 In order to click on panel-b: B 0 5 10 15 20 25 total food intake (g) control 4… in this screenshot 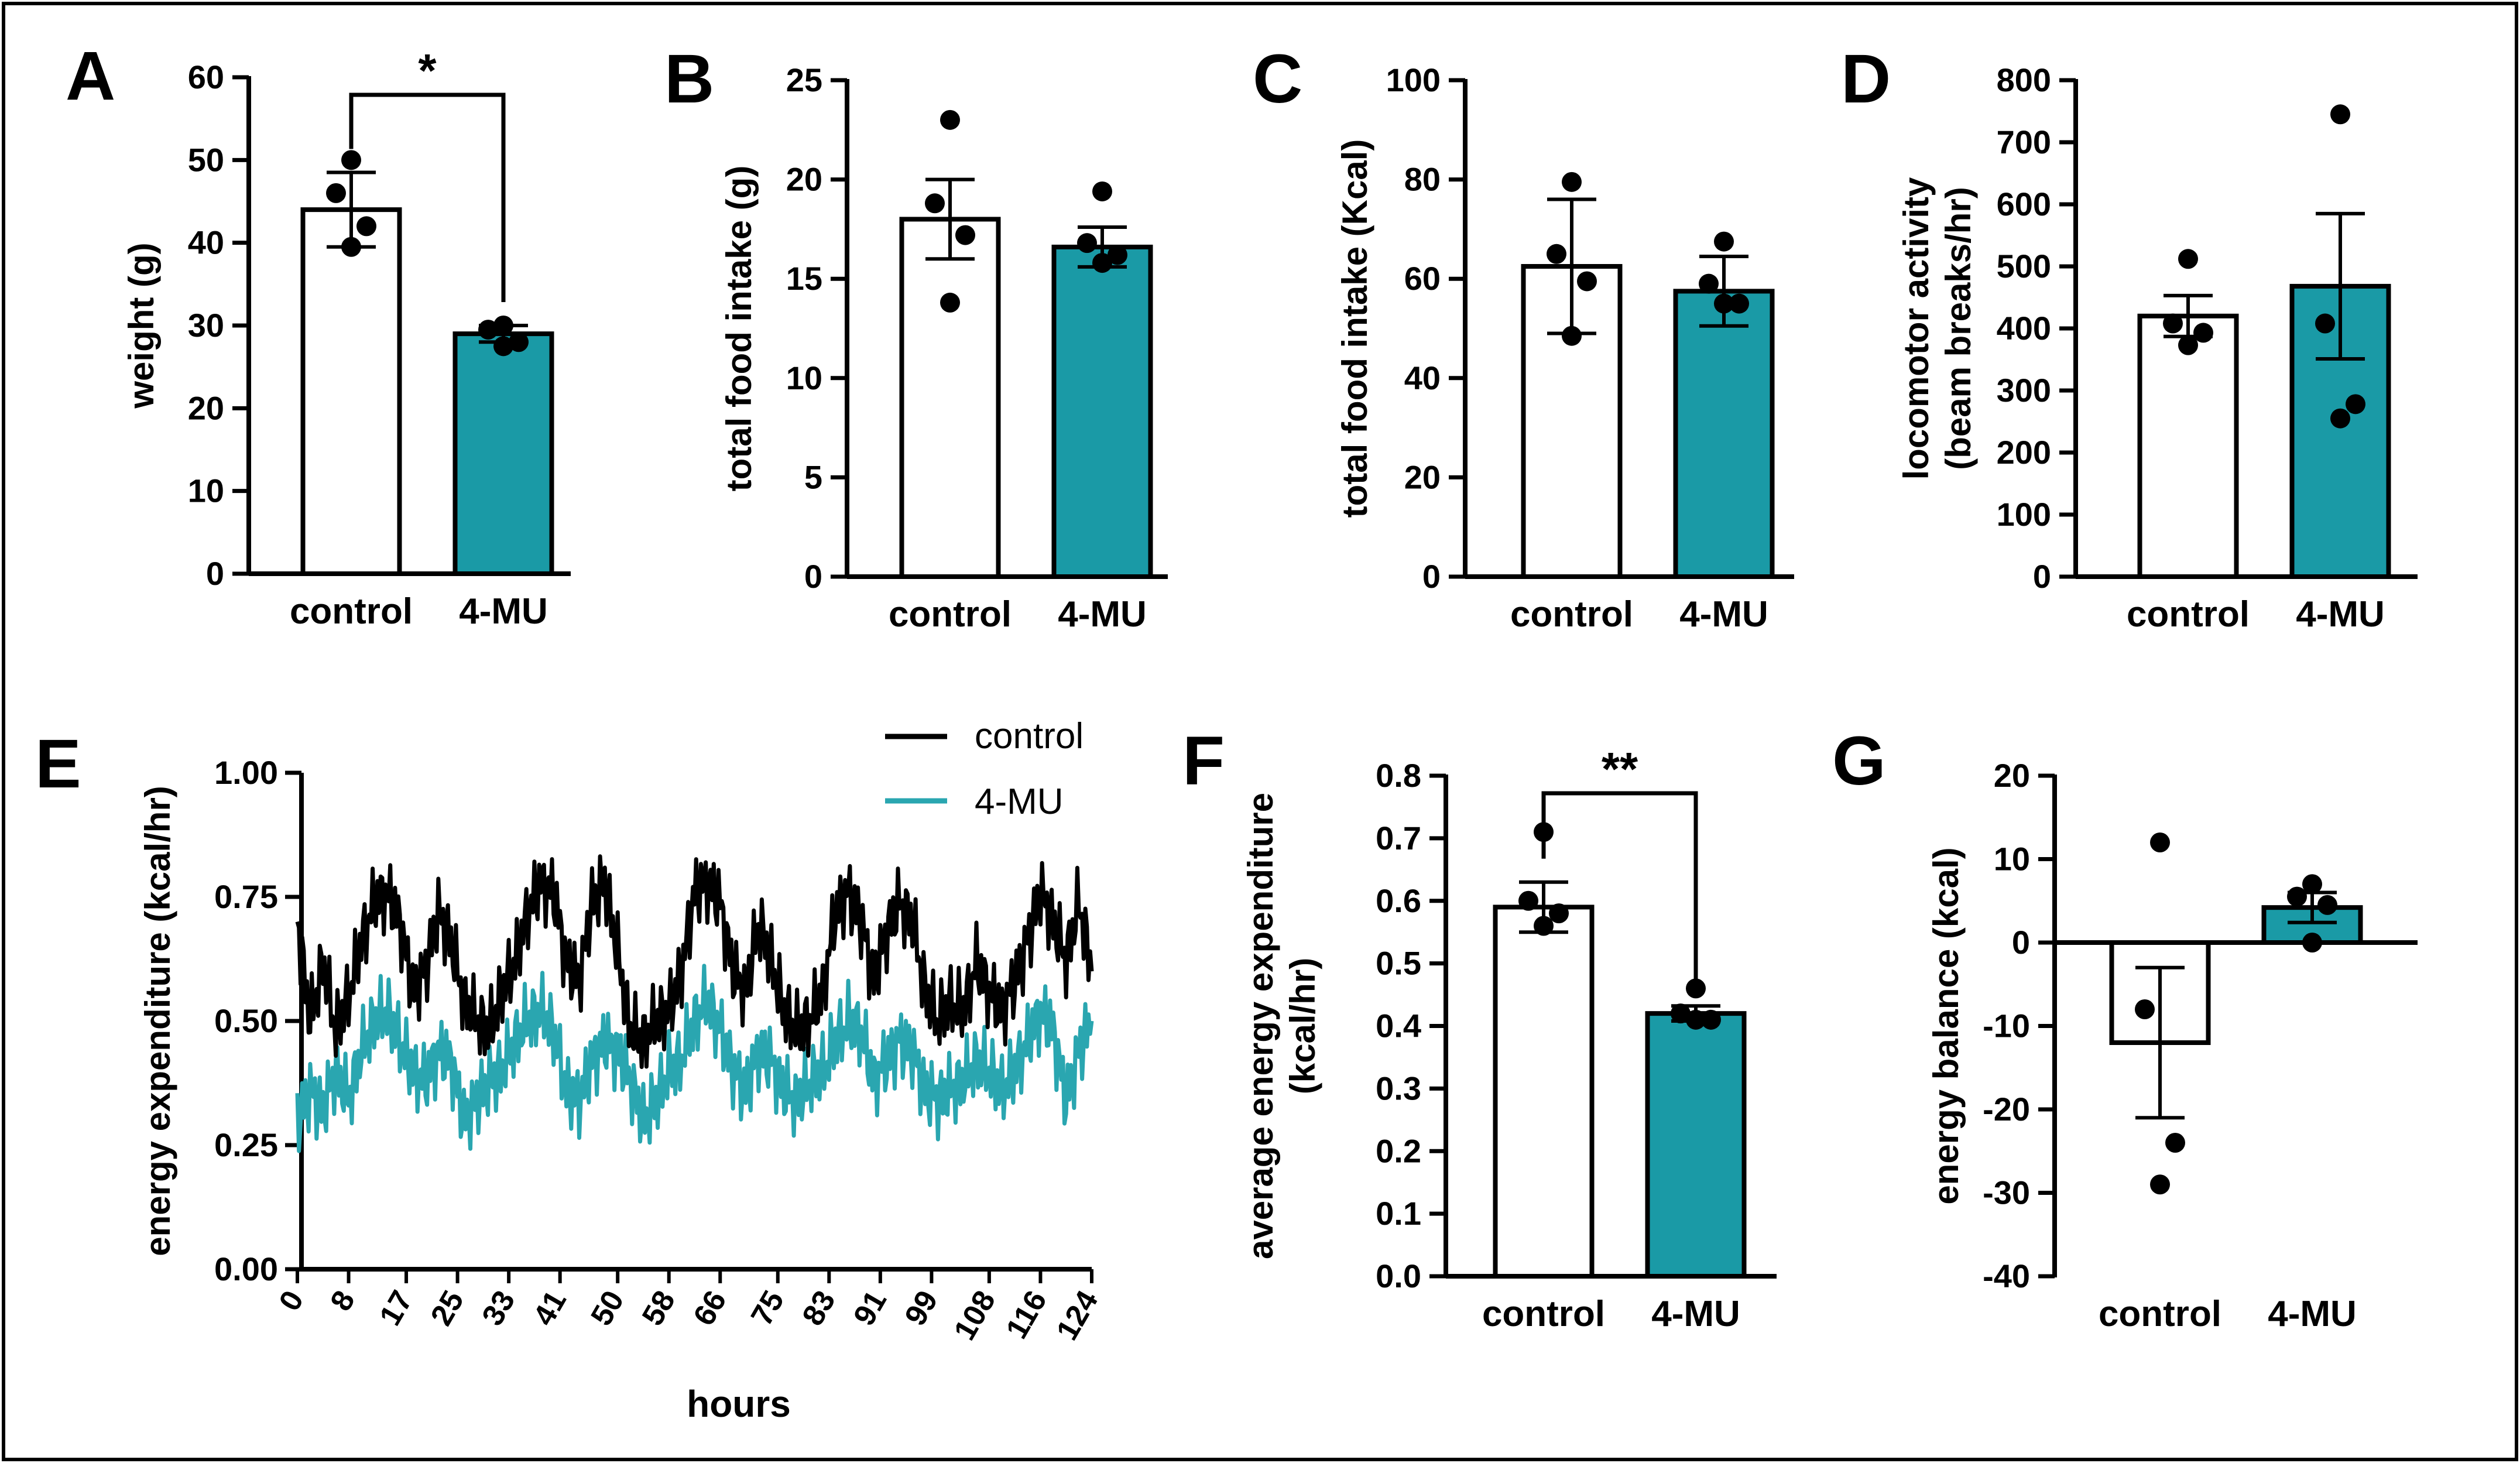, I will do `click(916, 338)`.